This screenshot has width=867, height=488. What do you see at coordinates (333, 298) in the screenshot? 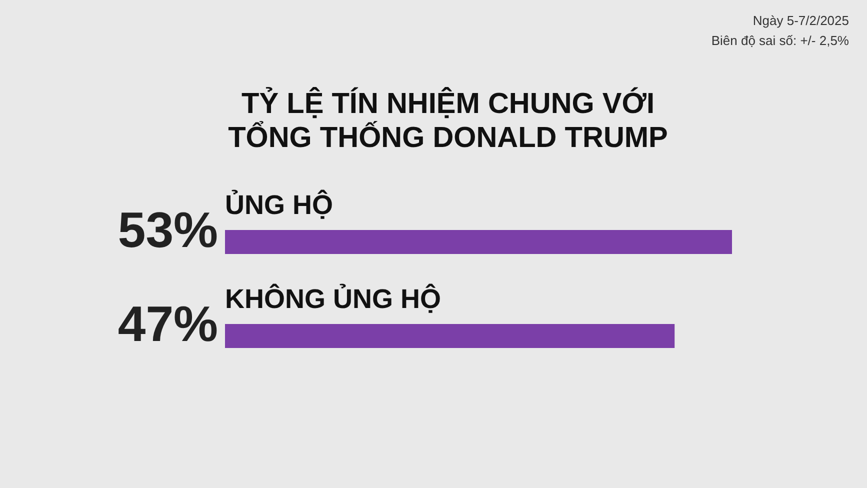
I see `y-tick-label: KHÔNG ỦNG HỘ` at bounding box center [333, 298].